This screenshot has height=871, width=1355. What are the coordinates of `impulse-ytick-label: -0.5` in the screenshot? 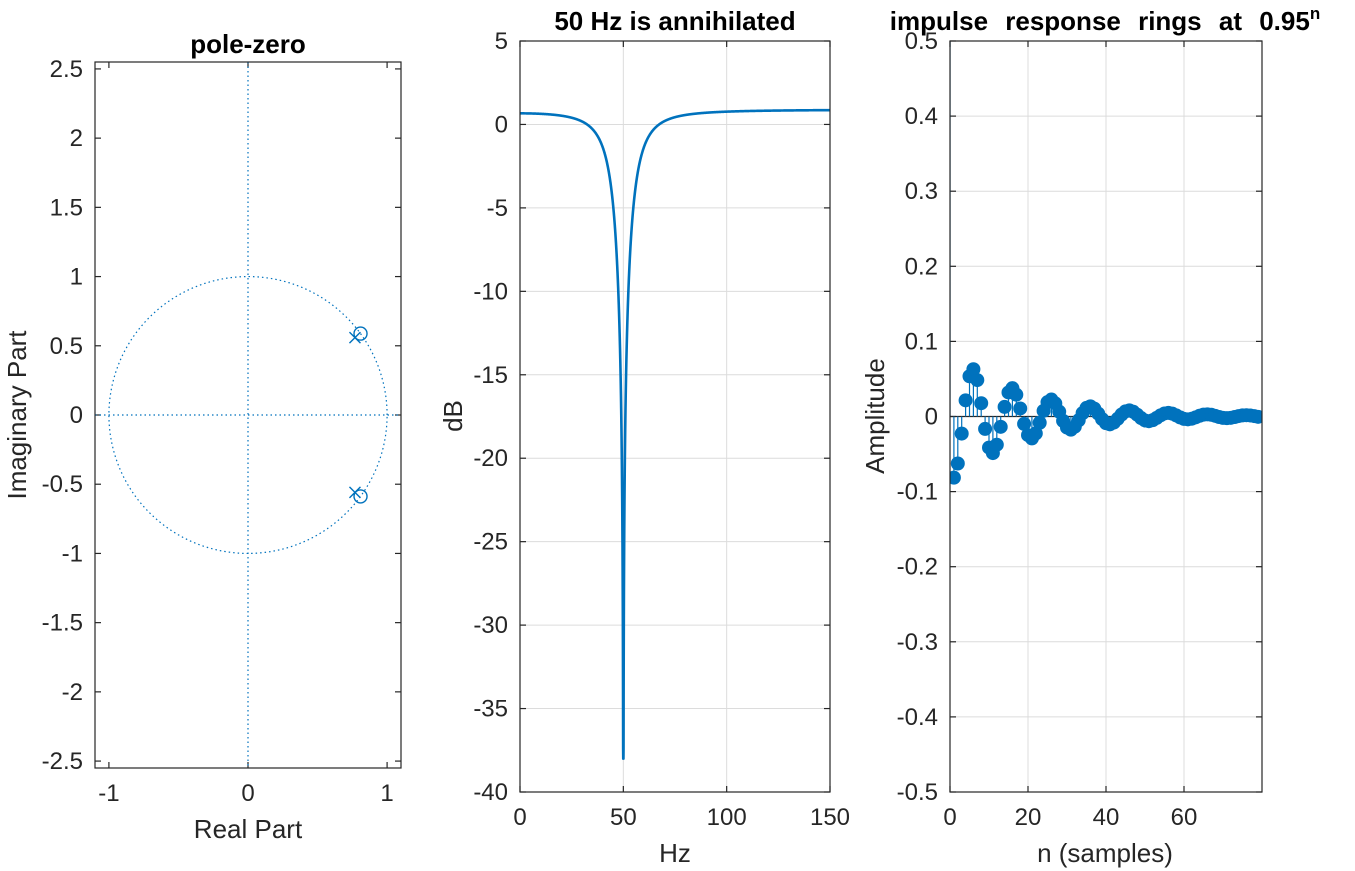 It's located at (917, 792).